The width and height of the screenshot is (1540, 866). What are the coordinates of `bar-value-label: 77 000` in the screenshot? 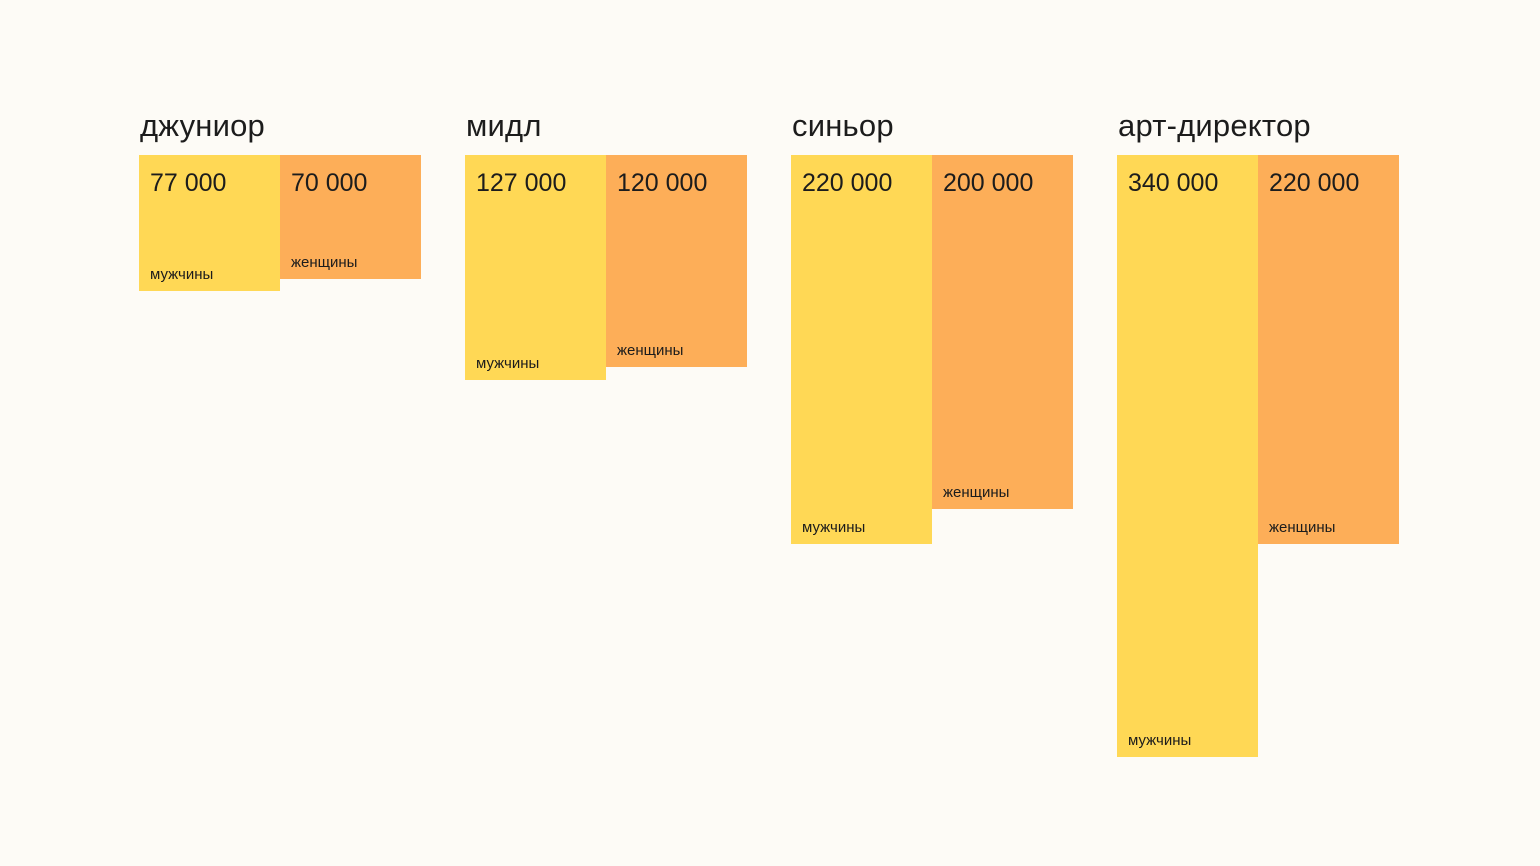 It's located at (188, 183).